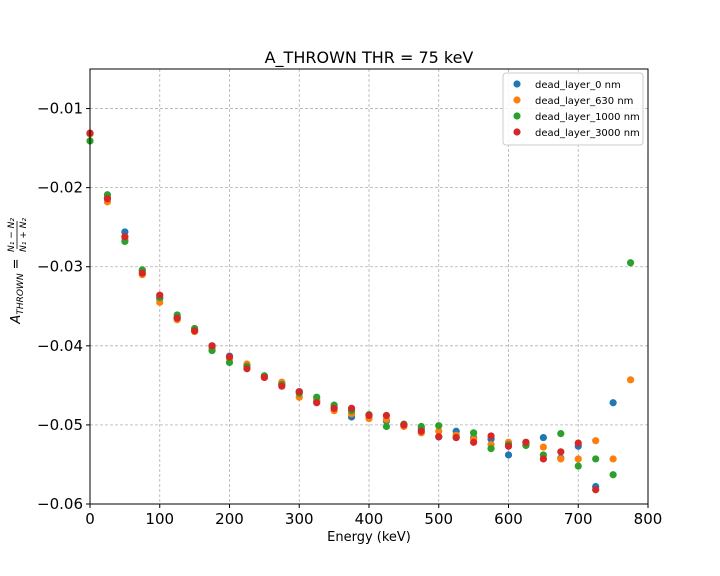 The width and height of the screenshot is (720, 576). What do you see at coordinates (584, 101) in the screenshot?
I see `legend-entry: dead_layer_630 nm` at bounding box center [584, 101].